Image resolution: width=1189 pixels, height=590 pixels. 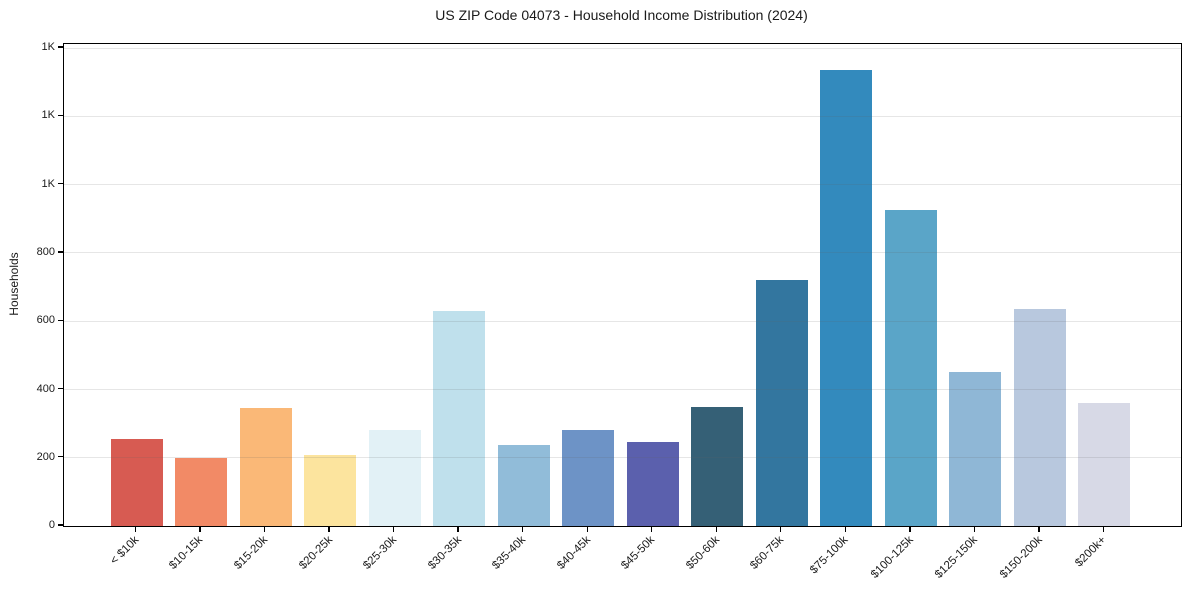 I want to click on x-tick-label: $25-30k, so click(x=380, y=553).